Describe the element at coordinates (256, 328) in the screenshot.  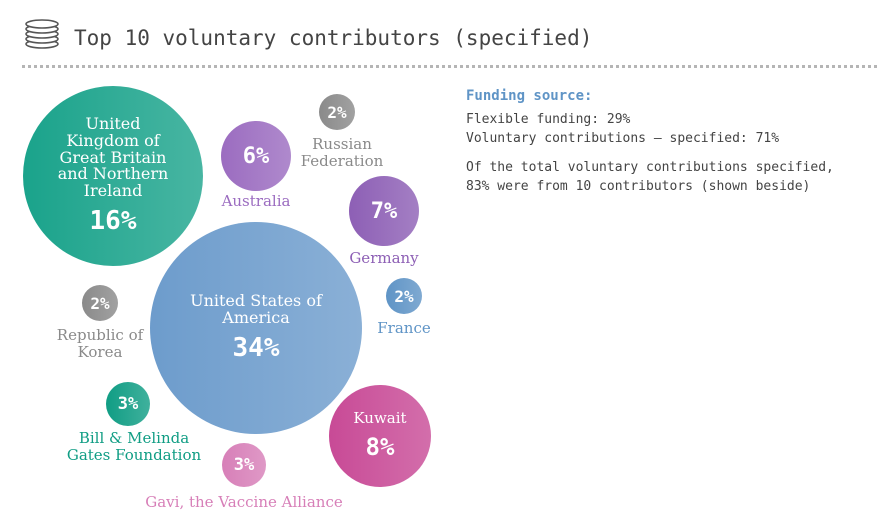
I see `bubble-united-states-of-america: United States of America 34%` at that location.